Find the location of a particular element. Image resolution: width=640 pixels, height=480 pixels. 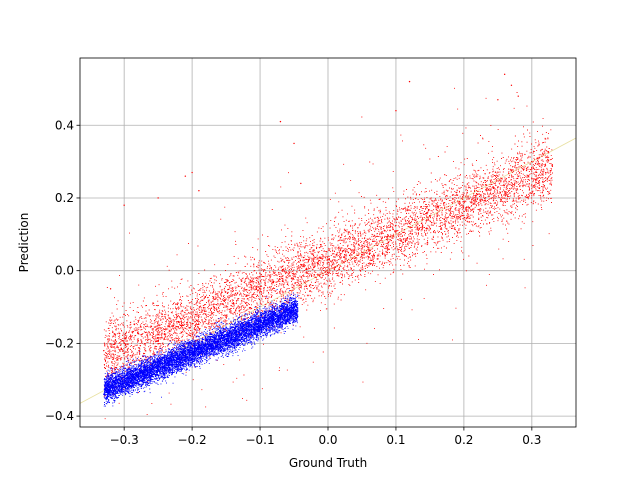

x-tick-label: 0.3 is located at coordinates (531, 440).